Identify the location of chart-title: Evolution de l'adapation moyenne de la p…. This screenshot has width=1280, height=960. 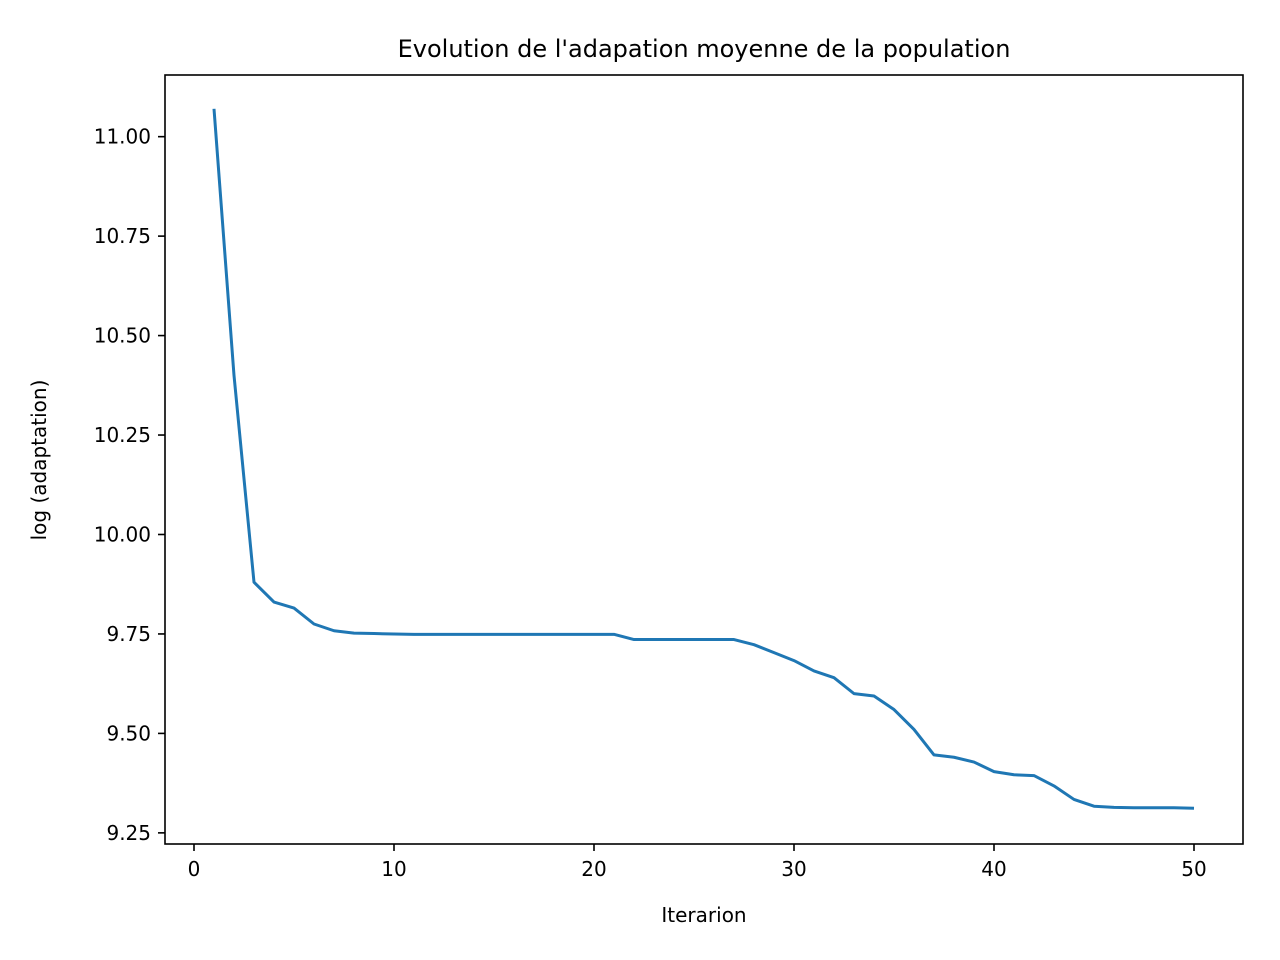
(704, 49).